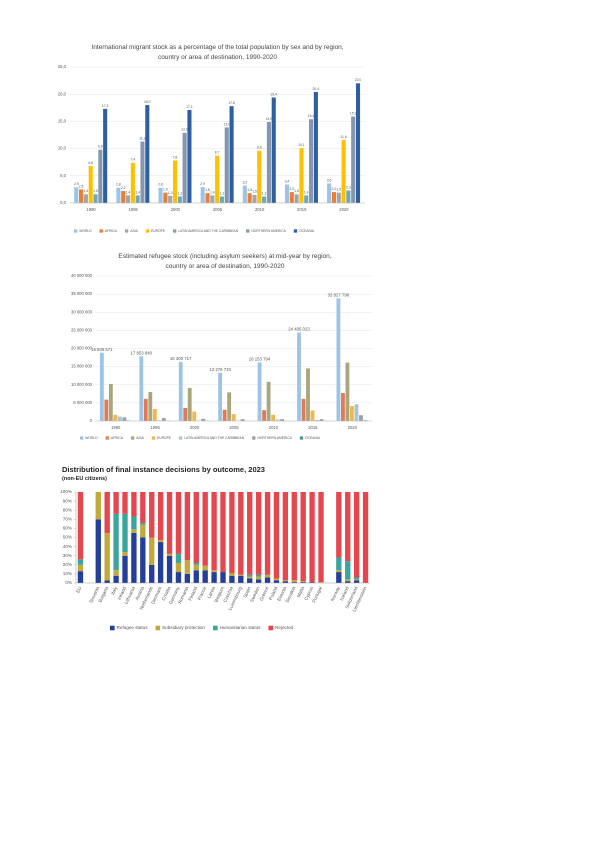 The width and height of the screenshot is (599, 848). I want to click on legend-label: EUROPE, so click(158, 231).